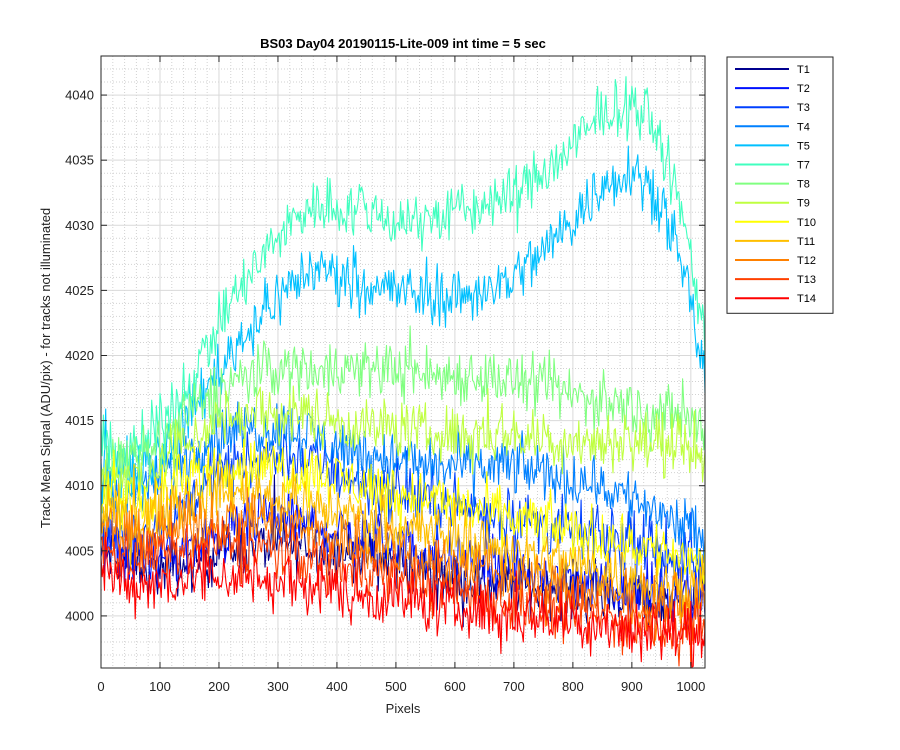 The height and width of the screenshot is (750, 900). Describe the element at coordinates (803, 108) in the screenshot. I see `legend-label-t3: T3` at that location.